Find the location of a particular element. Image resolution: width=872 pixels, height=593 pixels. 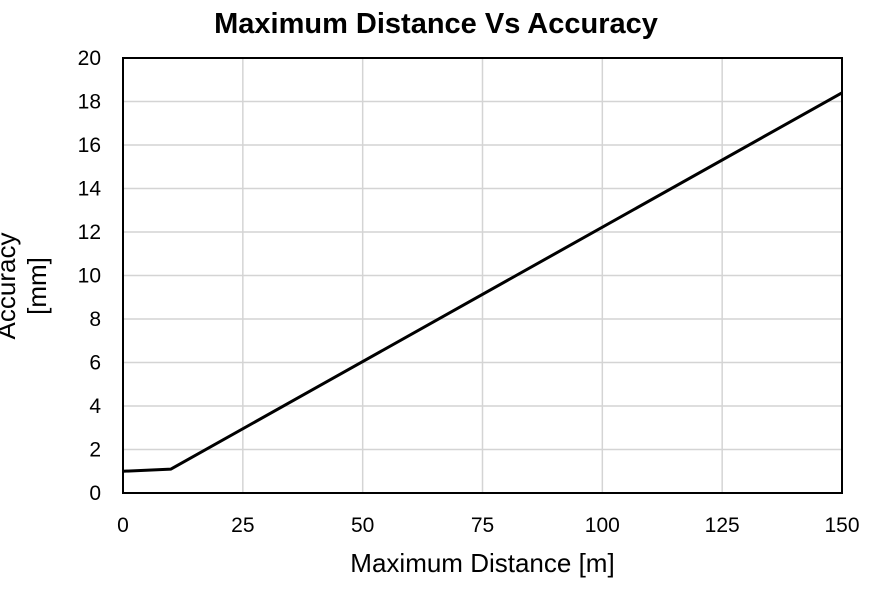

y-tick-label: 4 is located at coordinates (95, 406).